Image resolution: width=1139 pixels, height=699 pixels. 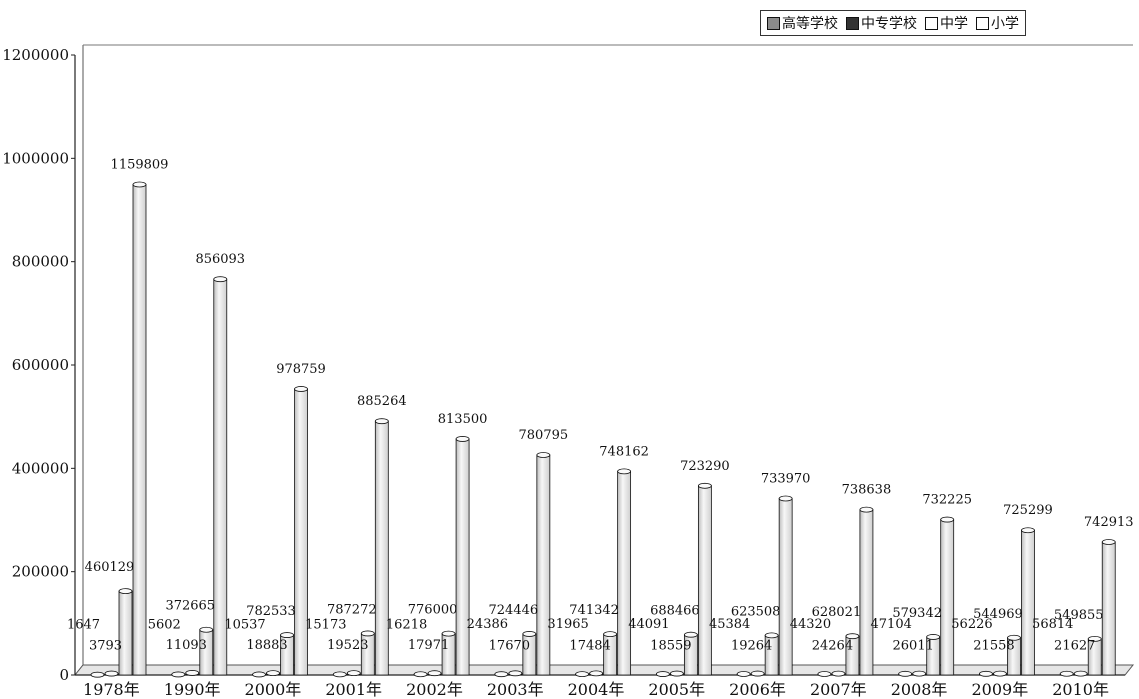 What do you see at coordinates (40, 262) in the screenshot?
I see `y-tick-label: 800000` at bounding box center [40, 262].